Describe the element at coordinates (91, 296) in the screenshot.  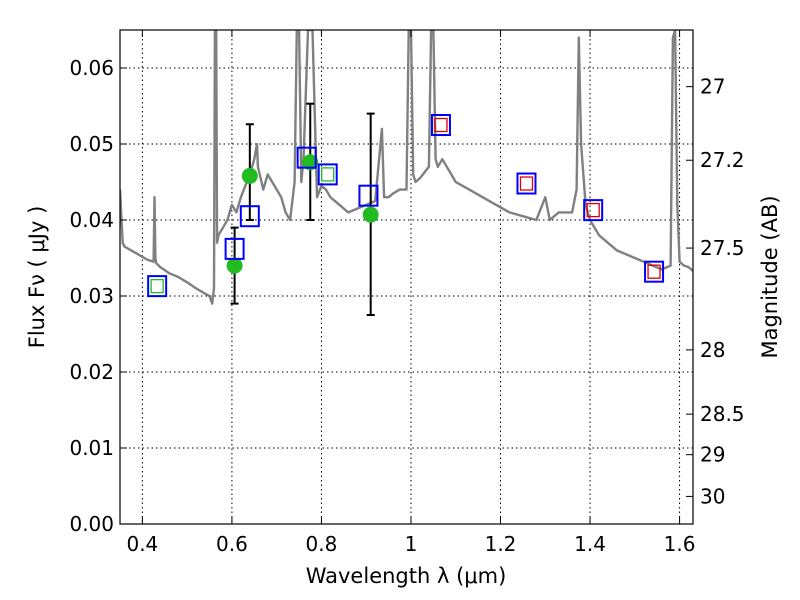
I see `y-tick-label: 0.03` at that location.